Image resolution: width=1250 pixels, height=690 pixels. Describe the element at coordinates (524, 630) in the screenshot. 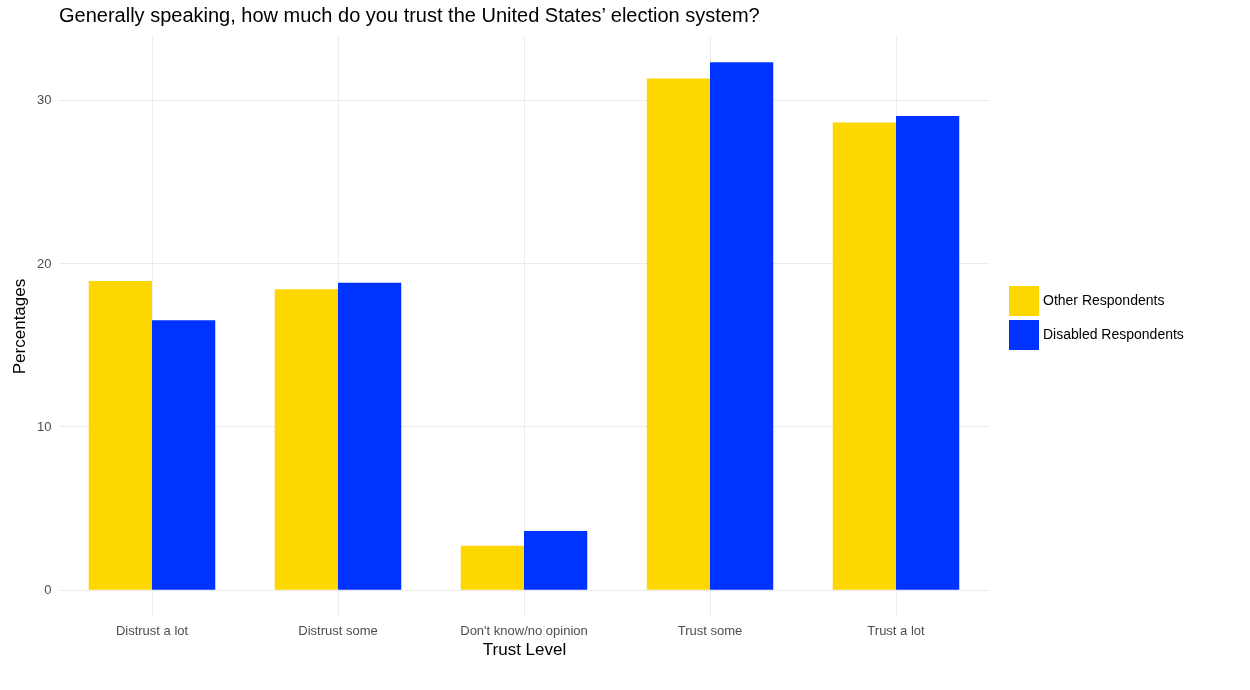

I see `x-tick-label: Don't know/no opinion` at that location.